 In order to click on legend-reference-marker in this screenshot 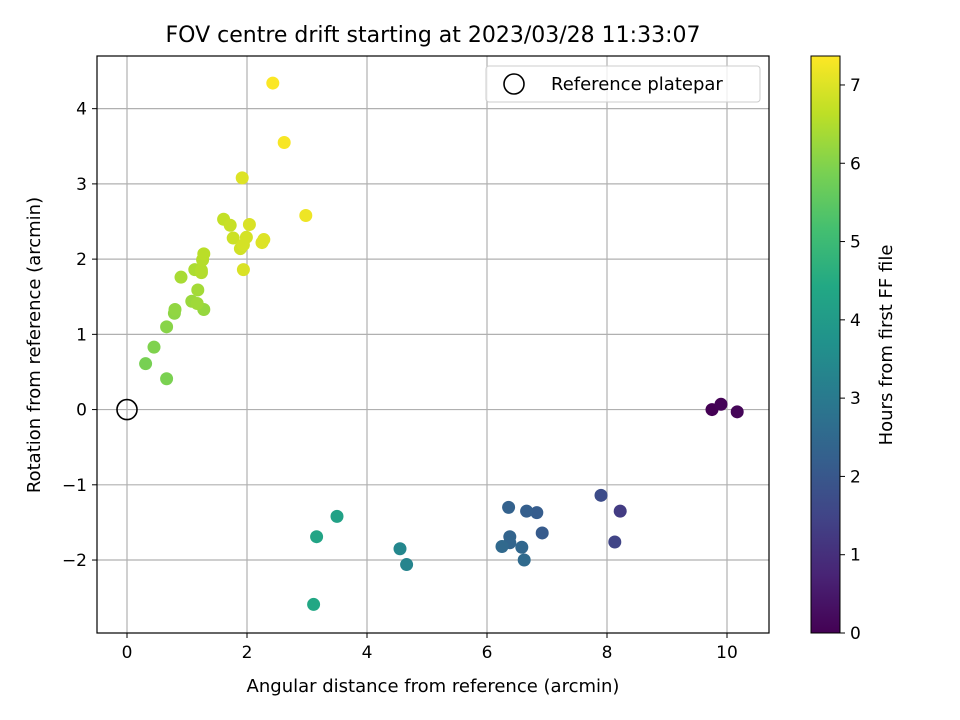, I will do `click(514, 84)`.